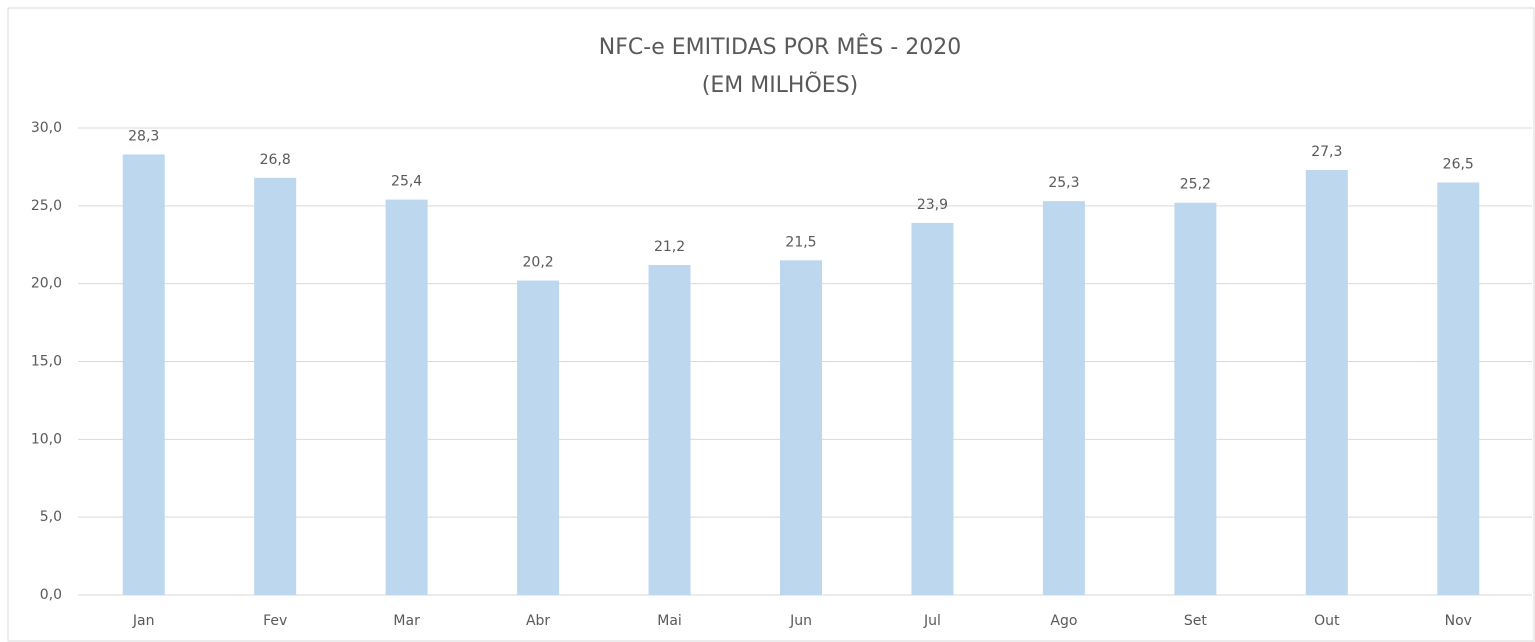  Describe the element at coordinates (780, 47) in the screenshot. I see `chart-title: NFC-e EMITIDAS POR MÊS - 2020` at that location.